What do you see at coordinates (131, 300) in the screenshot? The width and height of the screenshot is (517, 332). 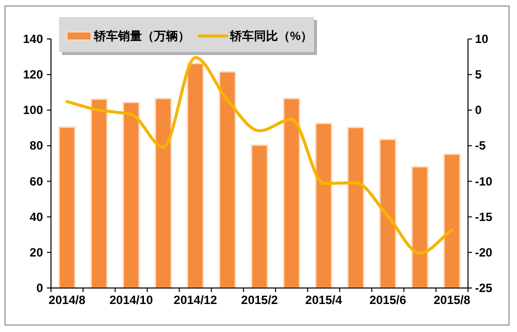 I see `x-tick-label: 2014/10` at bounding box center [131, 300].